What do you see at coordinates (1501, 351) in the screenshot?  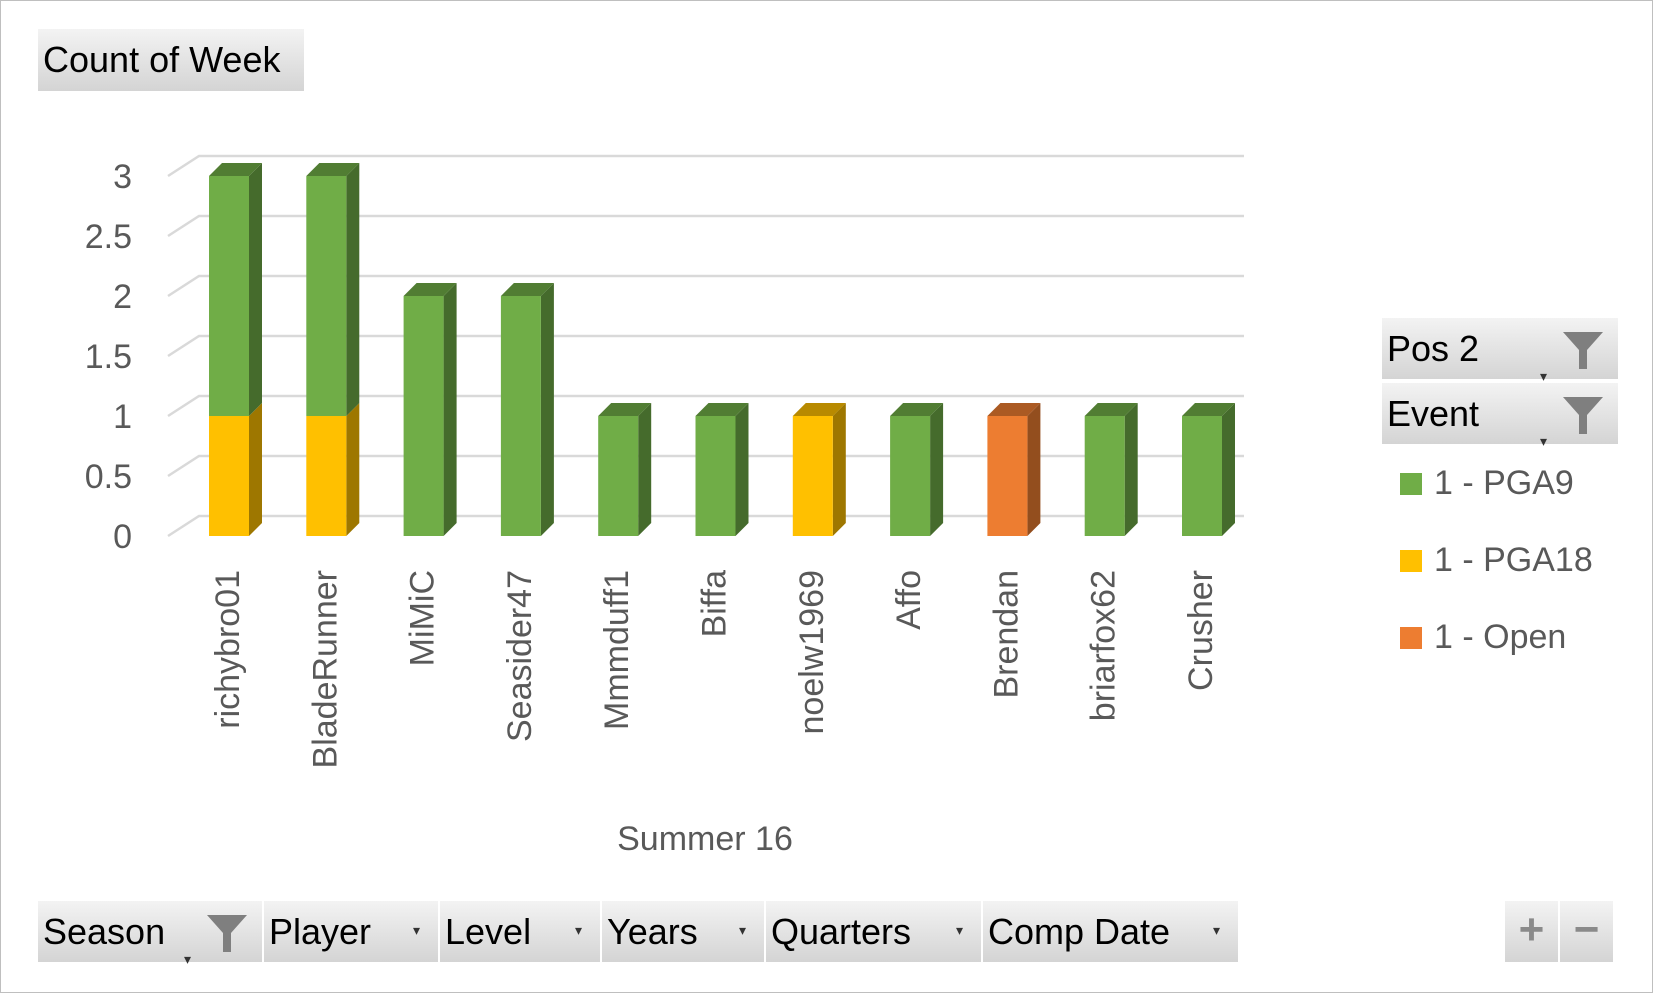 I see `legend-field-pos2-button: Pos 2 ▾` at bounding box center [1501, 351].